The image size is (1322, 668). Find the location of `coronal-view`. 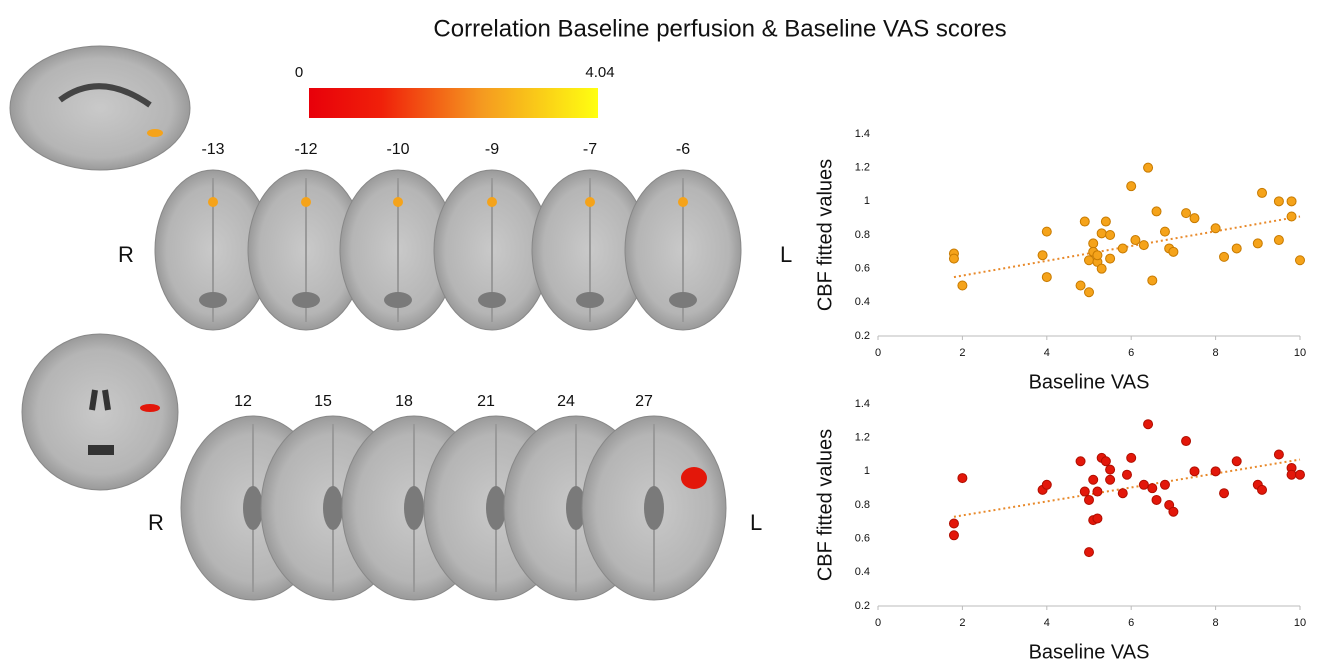

coronal-view is located at coordinates (100, 412).